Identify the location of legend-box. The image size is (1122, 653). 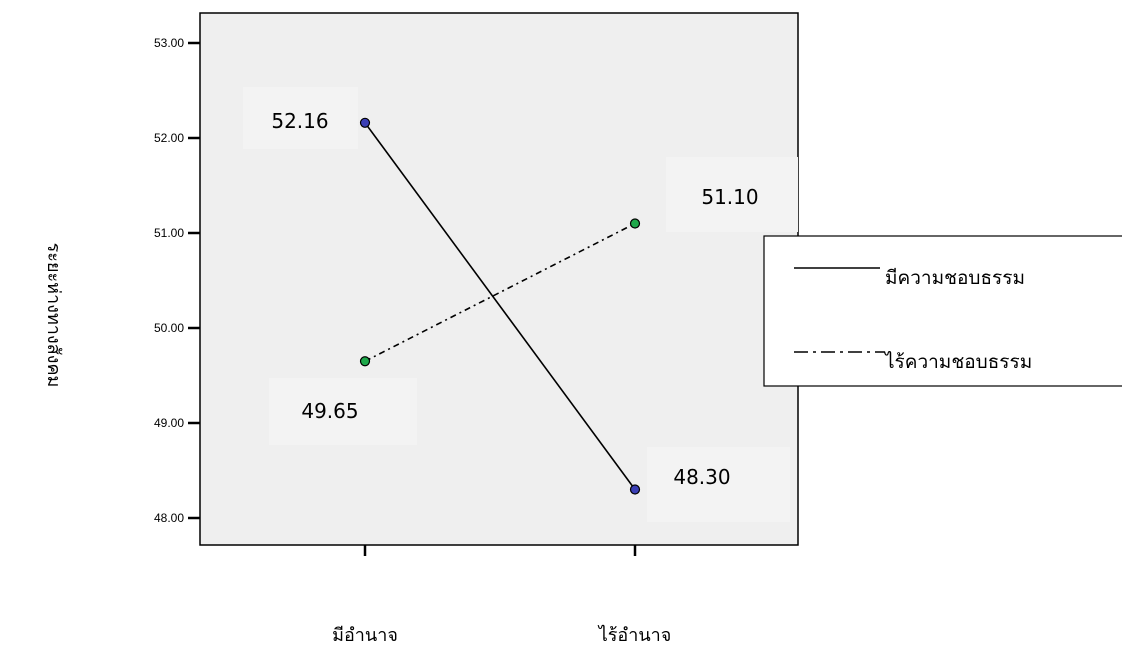
(942, 311).